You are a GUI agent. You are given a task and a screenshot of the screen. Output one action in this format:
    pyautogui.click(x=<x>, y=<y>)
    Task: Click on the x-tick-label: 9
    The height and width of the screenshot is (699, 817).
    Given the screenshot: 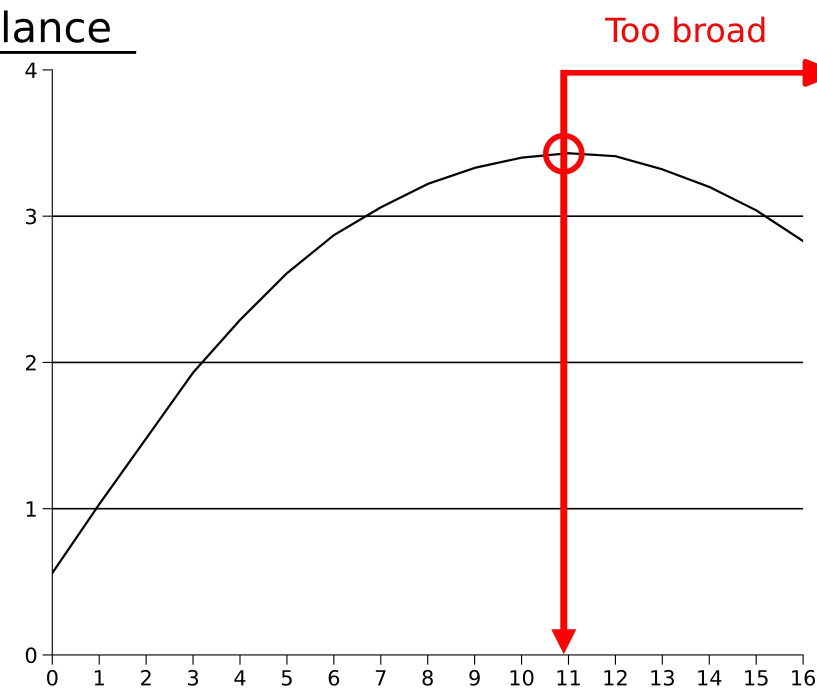 What is the action you would take?
    pyautogui.click(x=474, y=678)
    